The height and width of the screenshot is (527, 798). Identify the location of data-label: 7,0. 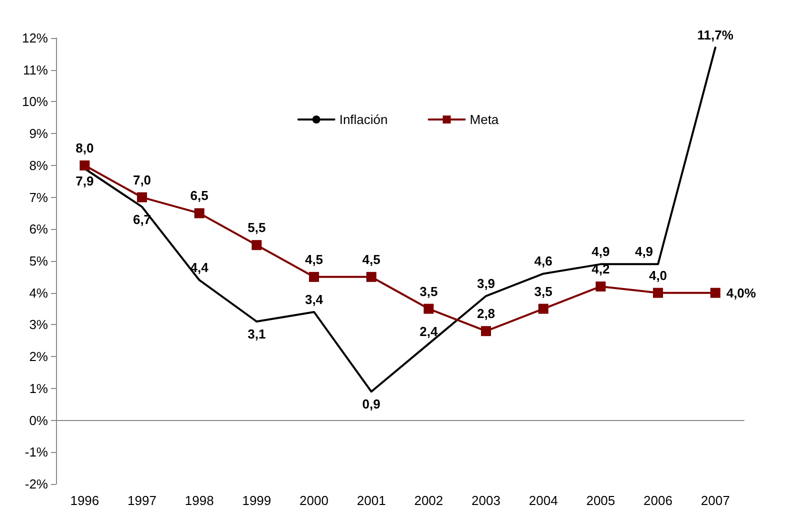
(142, 180).